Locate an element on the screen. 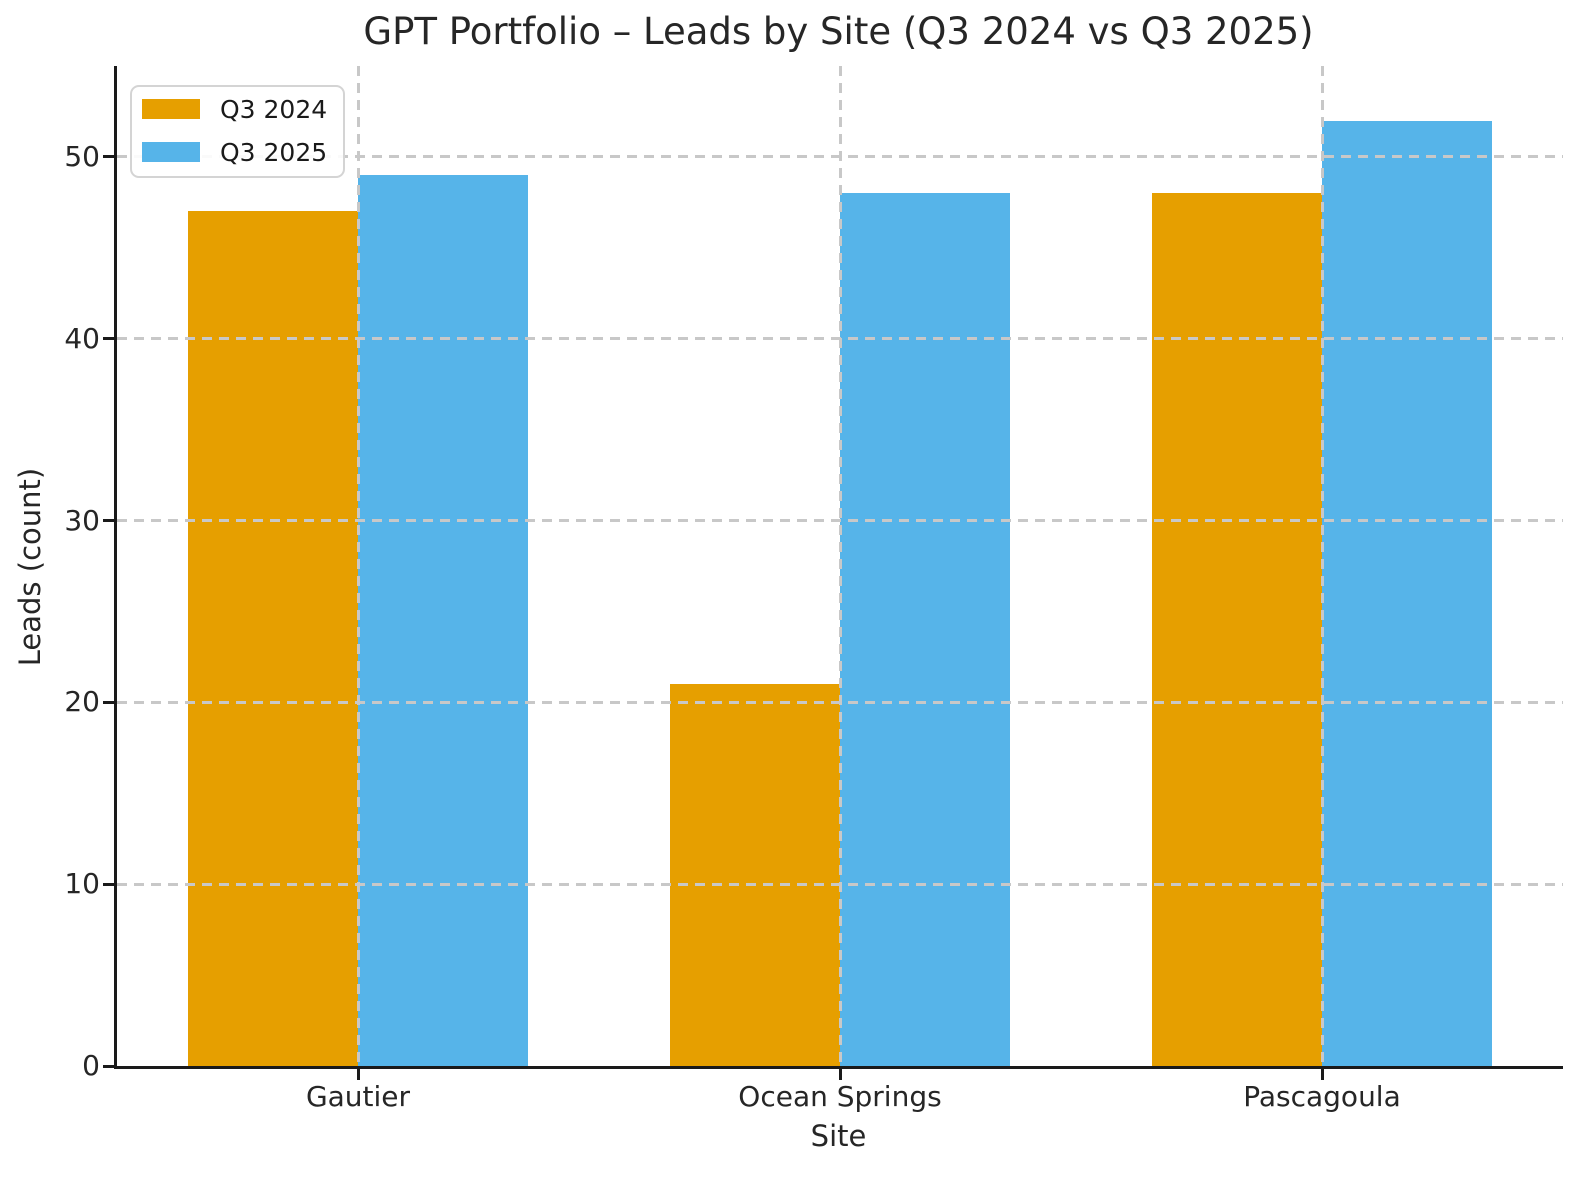 Image resolution: width=1580 pixels, height=1180 pixels. x-tick-label-ocean-springs: Ocean Springs is located at coordinates (840, 1096).